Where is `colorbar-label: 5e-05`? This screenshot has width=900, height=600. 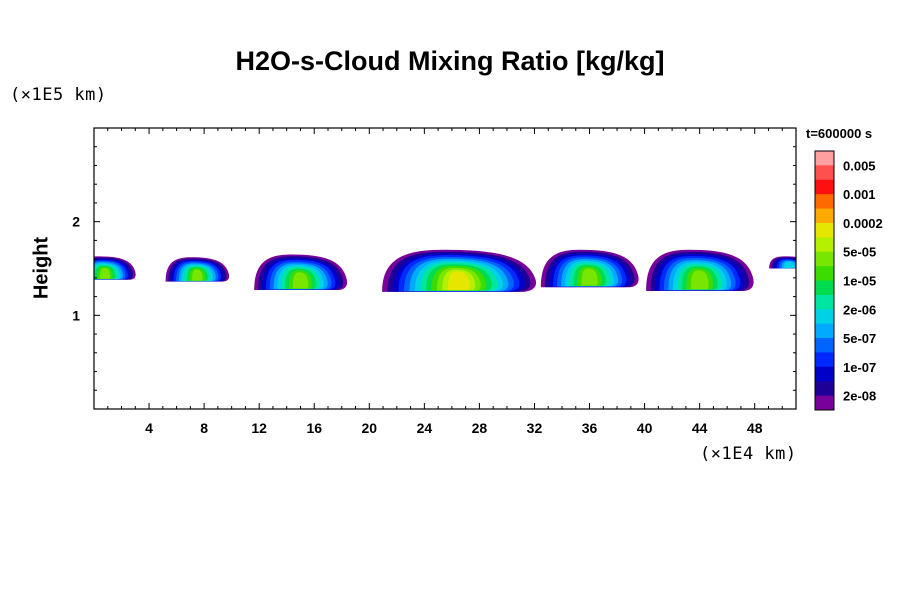 colorbar-label: 5e-05 is located at coordinates (859, 252).